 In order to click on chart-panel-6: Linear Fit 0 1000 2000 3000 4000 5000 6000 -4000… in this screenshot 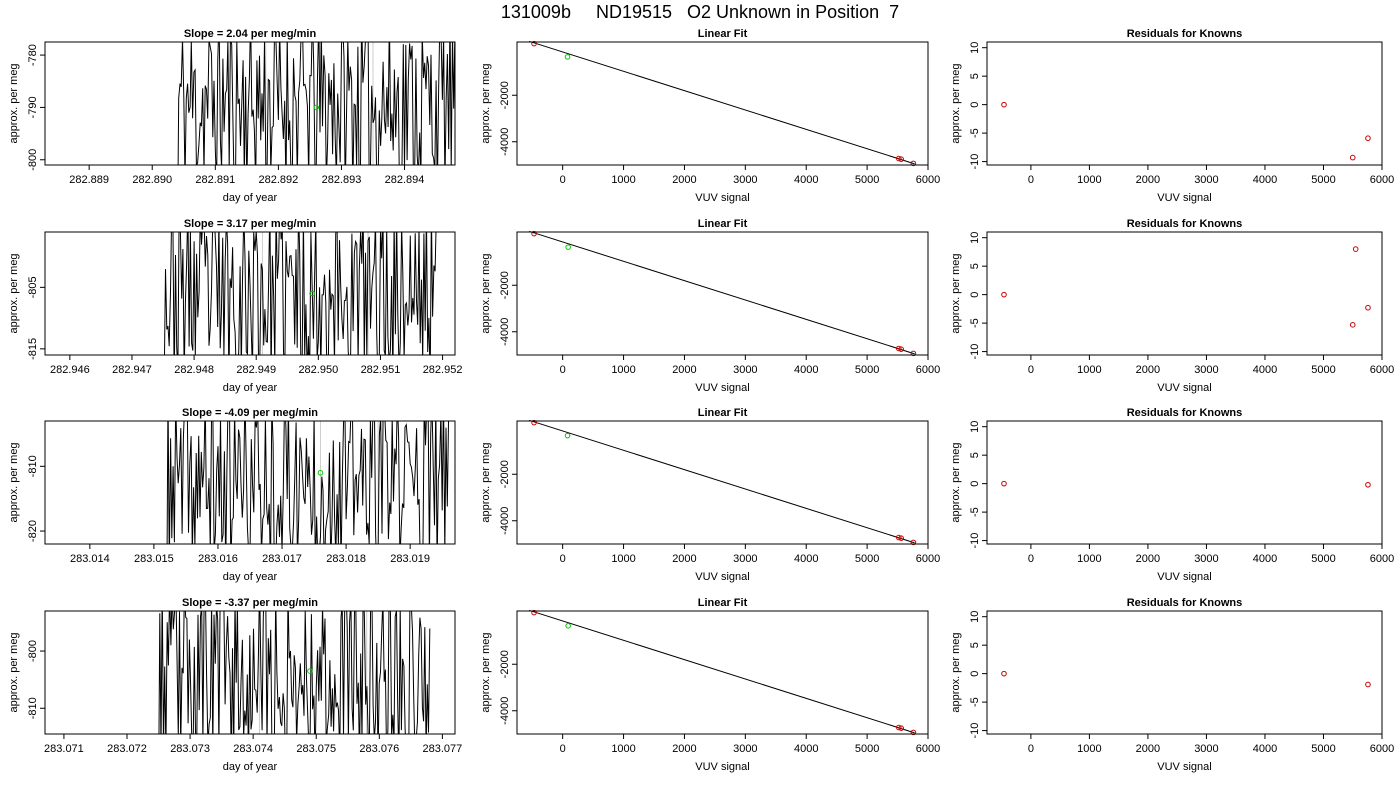, I will do `click(710, 306)`.